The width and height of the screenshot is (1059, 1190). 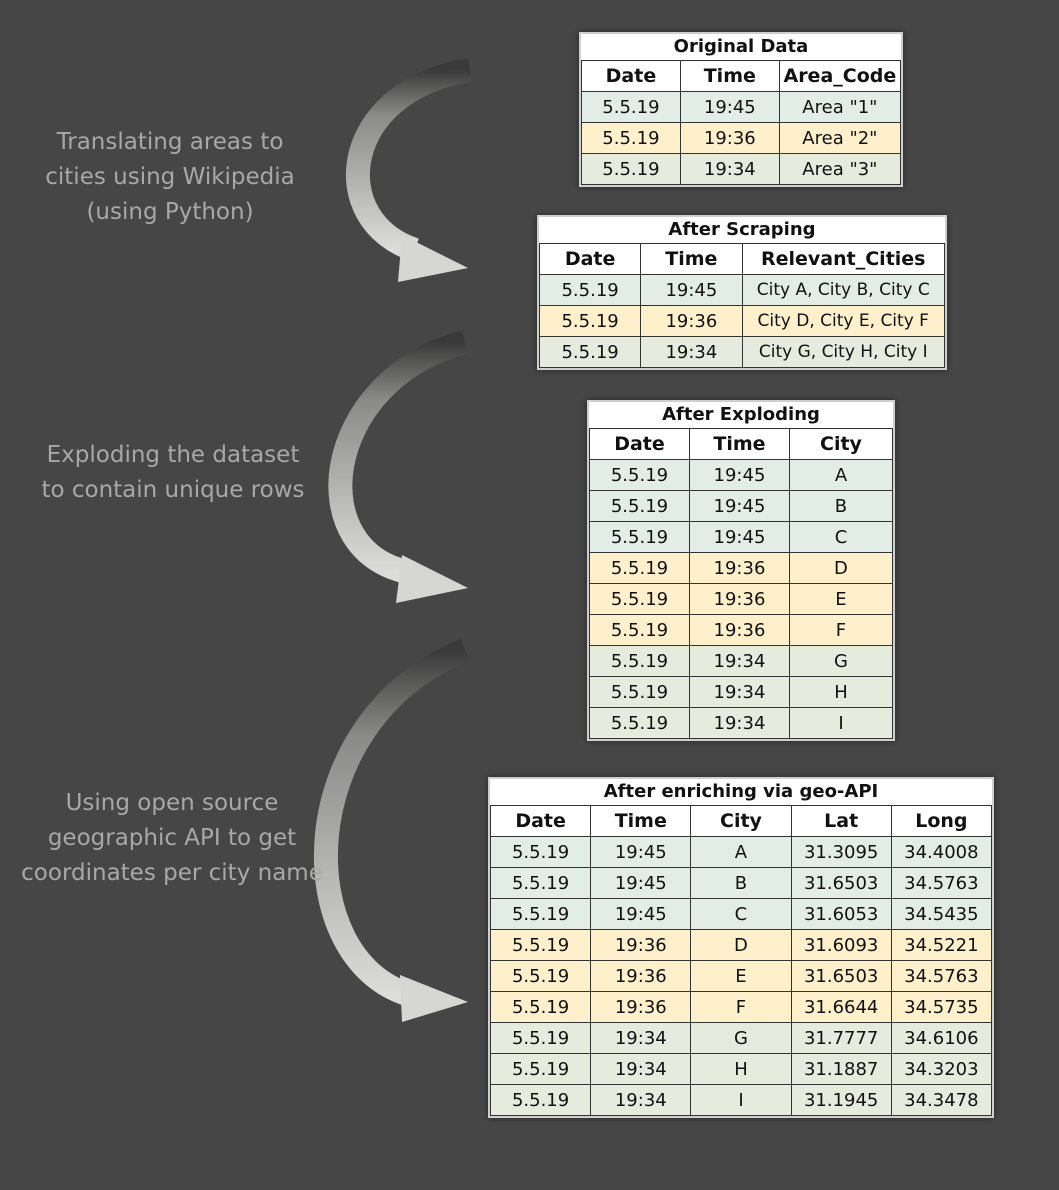 I want to click on table-cell: B, so click(x=741, y=883).